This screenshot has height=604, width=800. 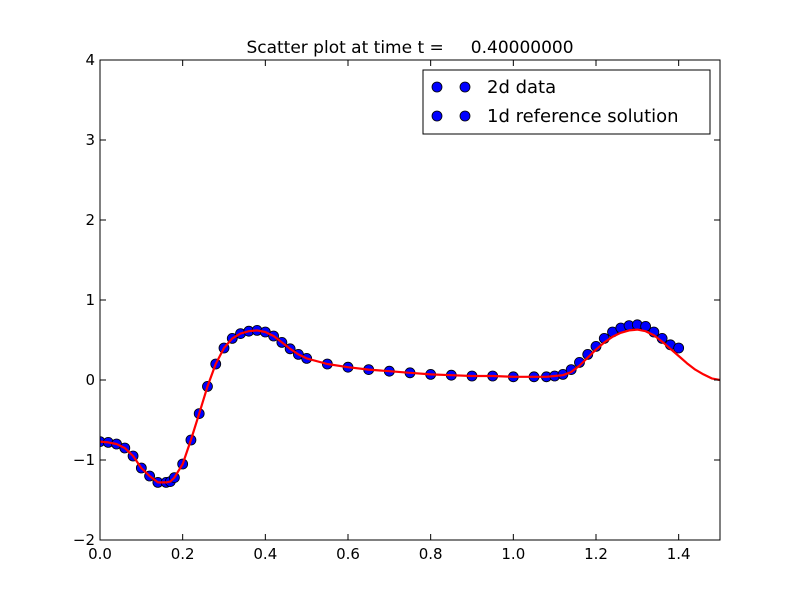 I want to click on y-tick-label: −2, so click(x=84, y=540).